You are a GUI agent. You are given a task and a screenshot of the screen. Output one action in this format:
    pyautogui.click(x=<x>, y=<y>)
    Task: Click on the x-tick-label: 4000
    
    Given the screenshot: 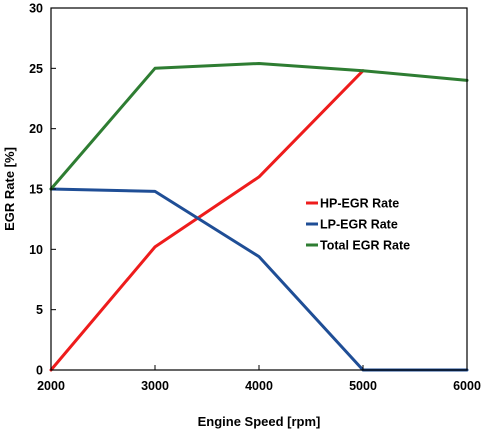 What is the action you would take?
    pyautogui.click(x=259, y=386)
    